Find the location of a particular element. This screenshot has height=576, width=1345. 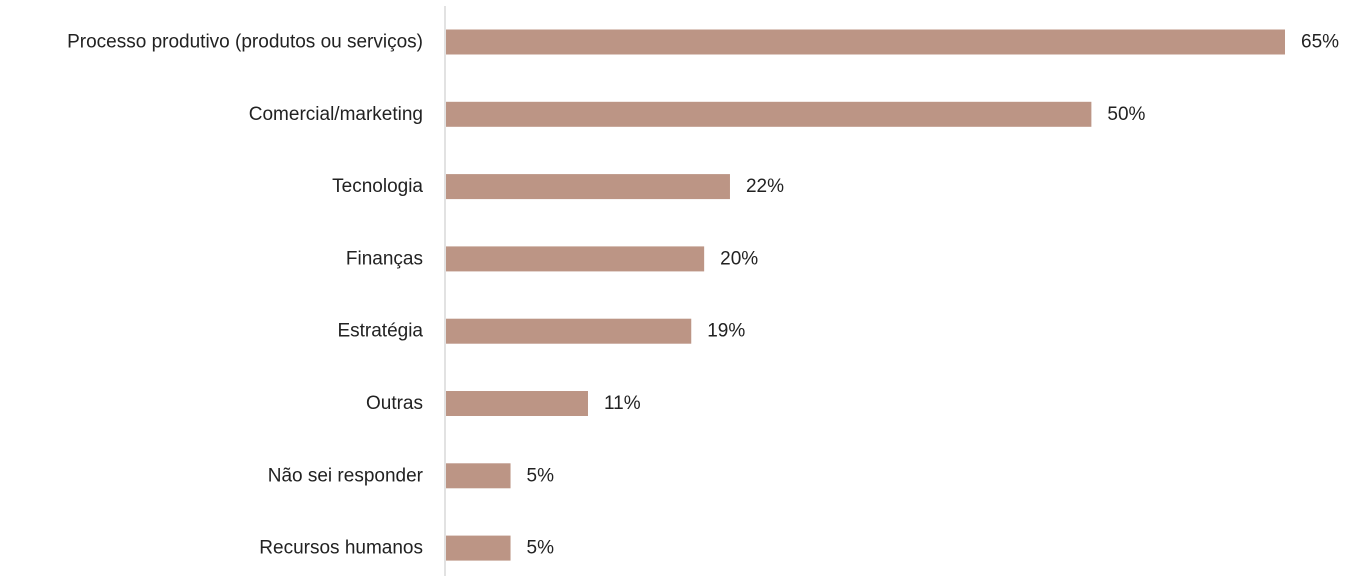

value-label: 11% is located at coordinates (622, 403).